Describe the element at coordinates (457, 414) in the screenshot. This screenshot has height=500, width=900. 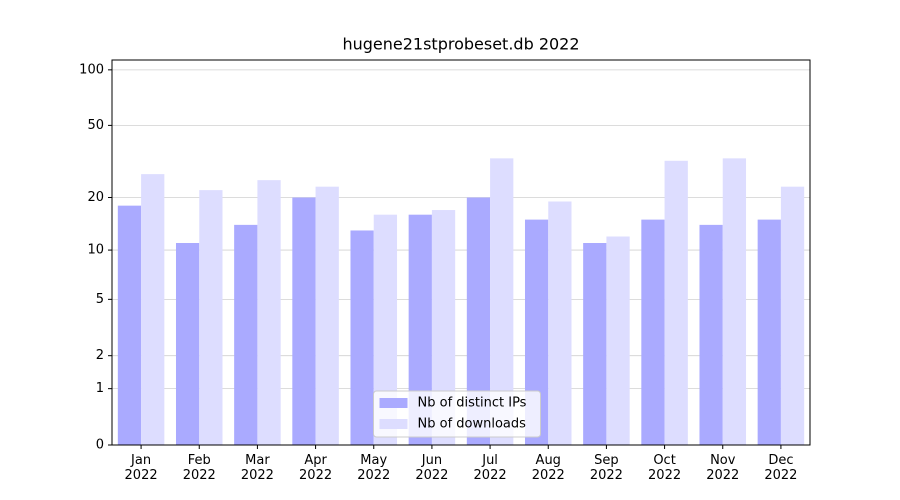
I see `legend-box` at that location.